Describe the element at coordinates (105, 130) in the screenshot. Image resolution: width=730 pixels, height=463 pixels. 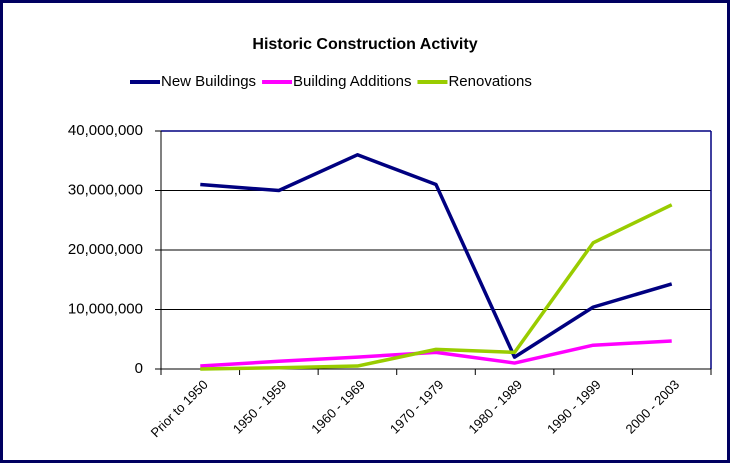
I see `y-tick-label: 40,000,000` at that location.